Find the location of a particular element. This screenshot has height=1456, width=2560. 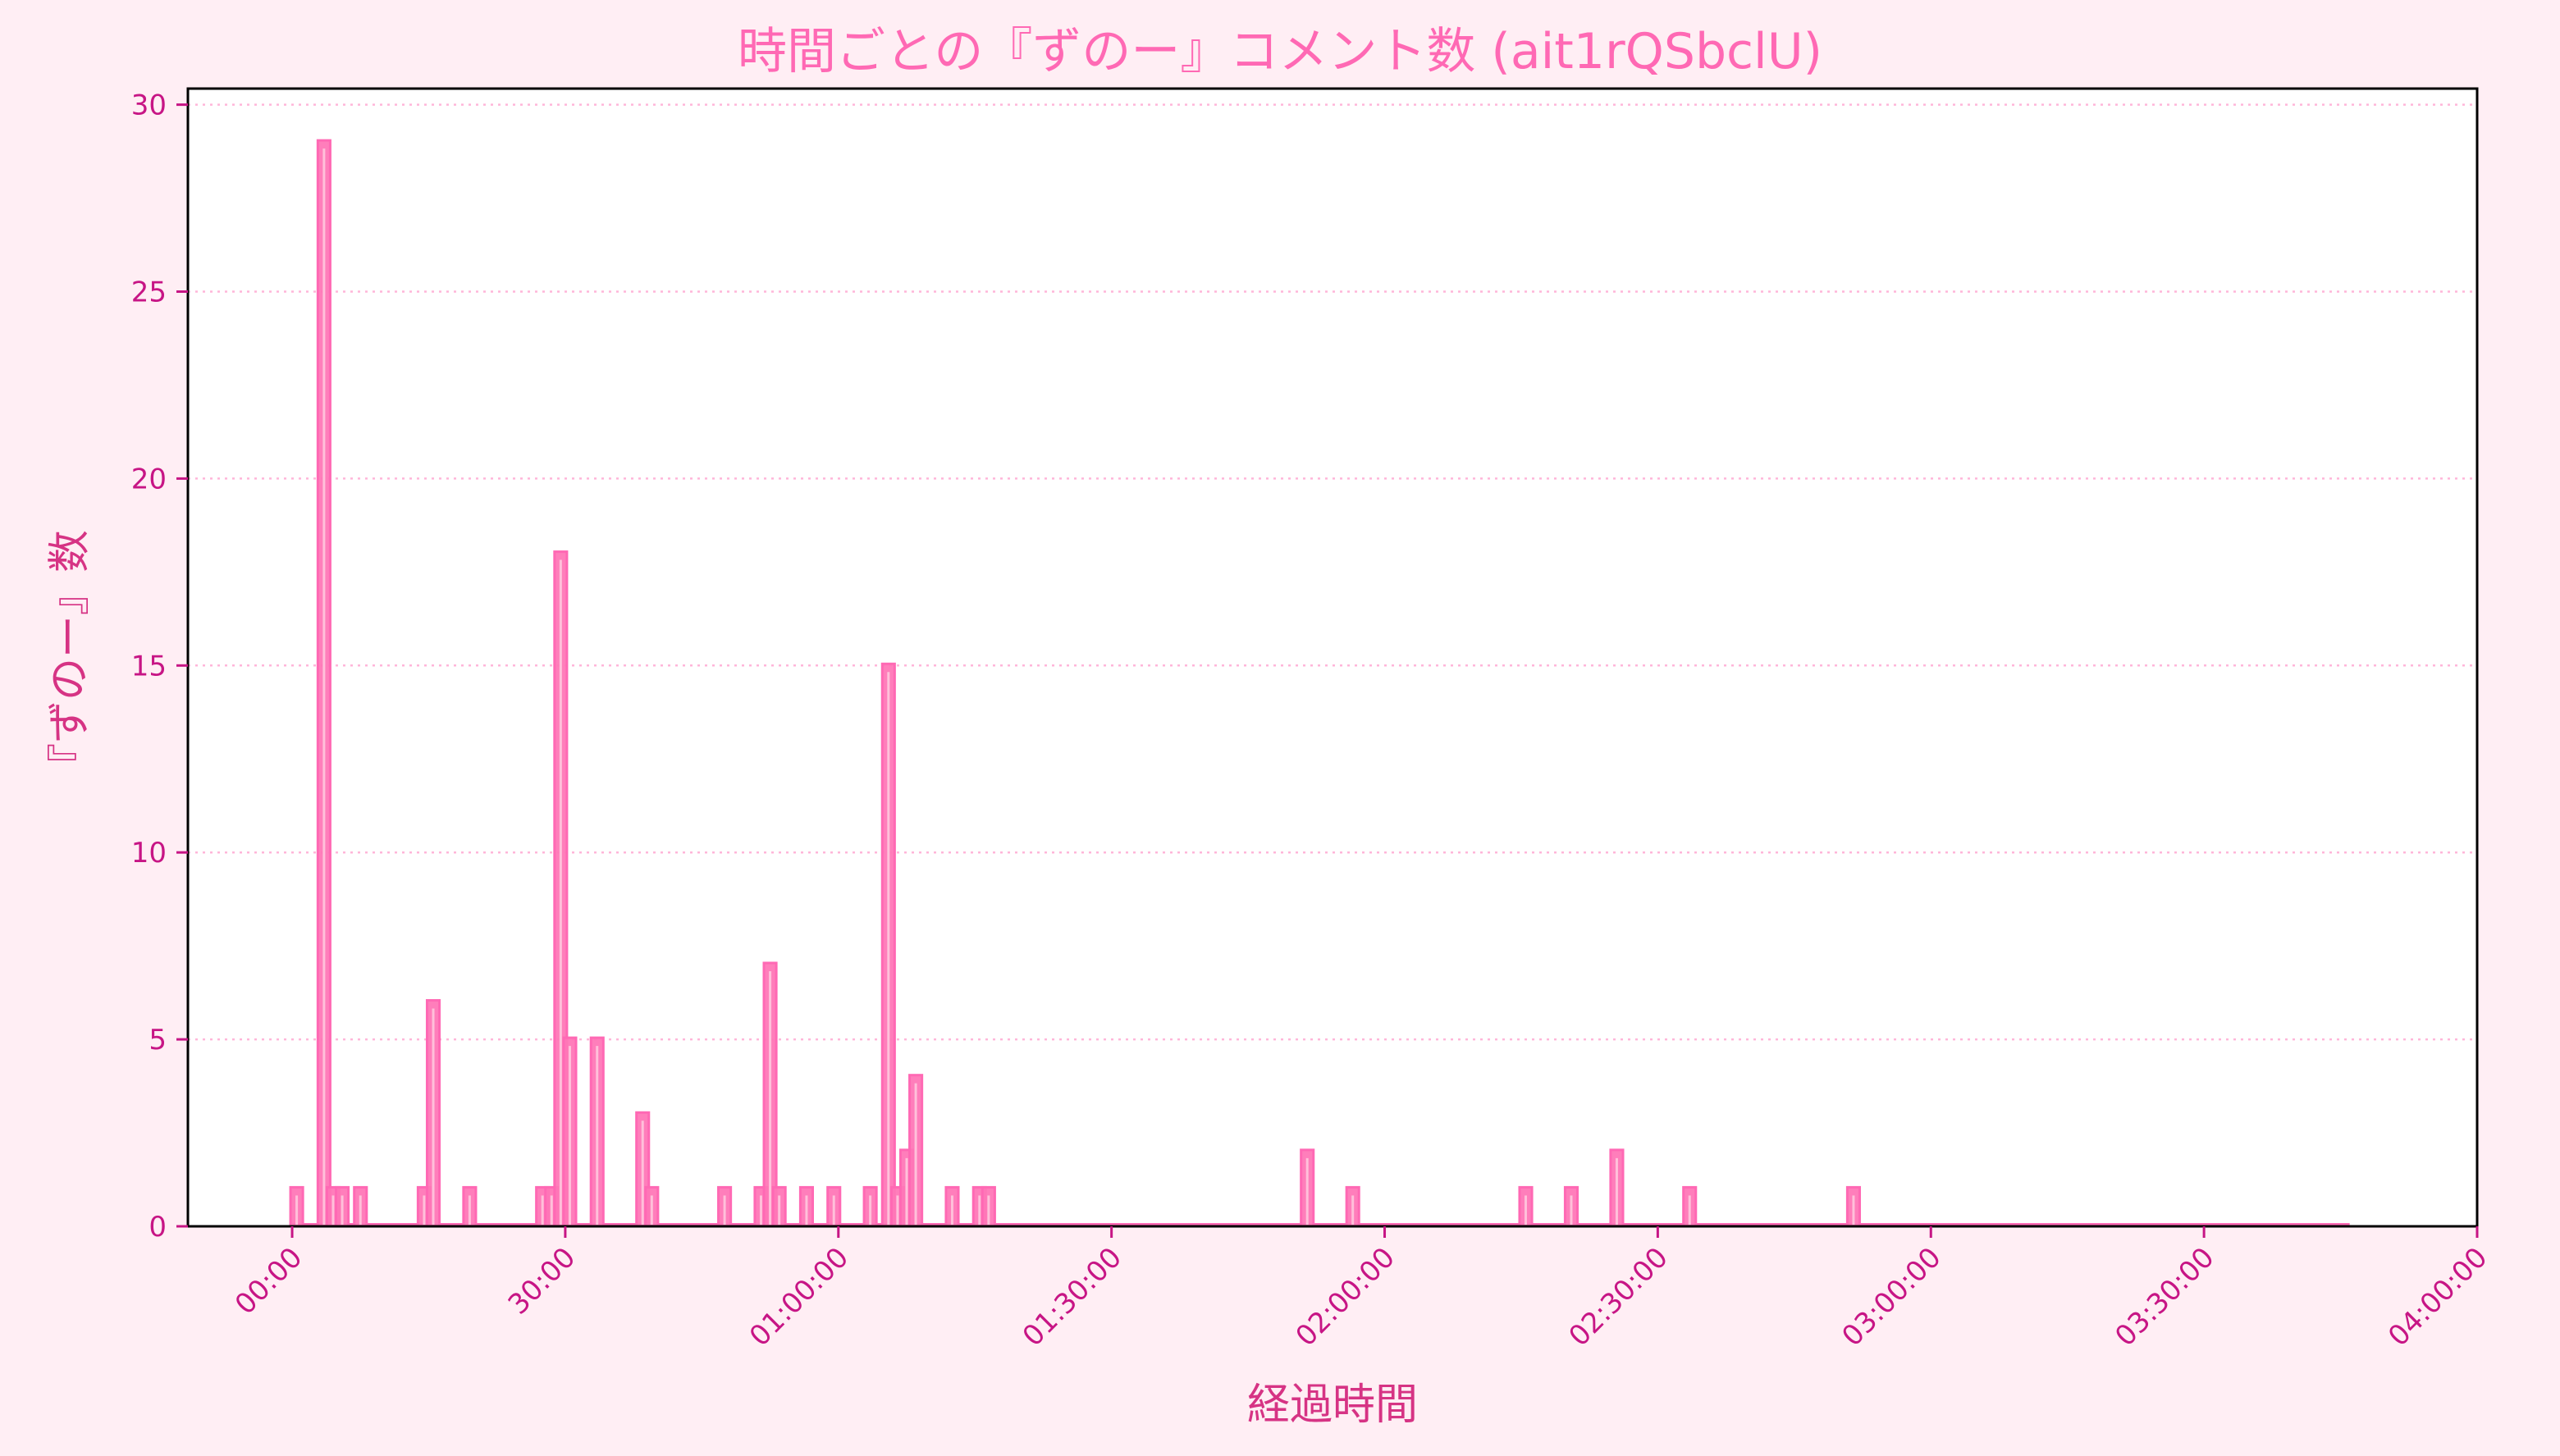

y-tick-label: 15 is located at coordinates (149, 666).